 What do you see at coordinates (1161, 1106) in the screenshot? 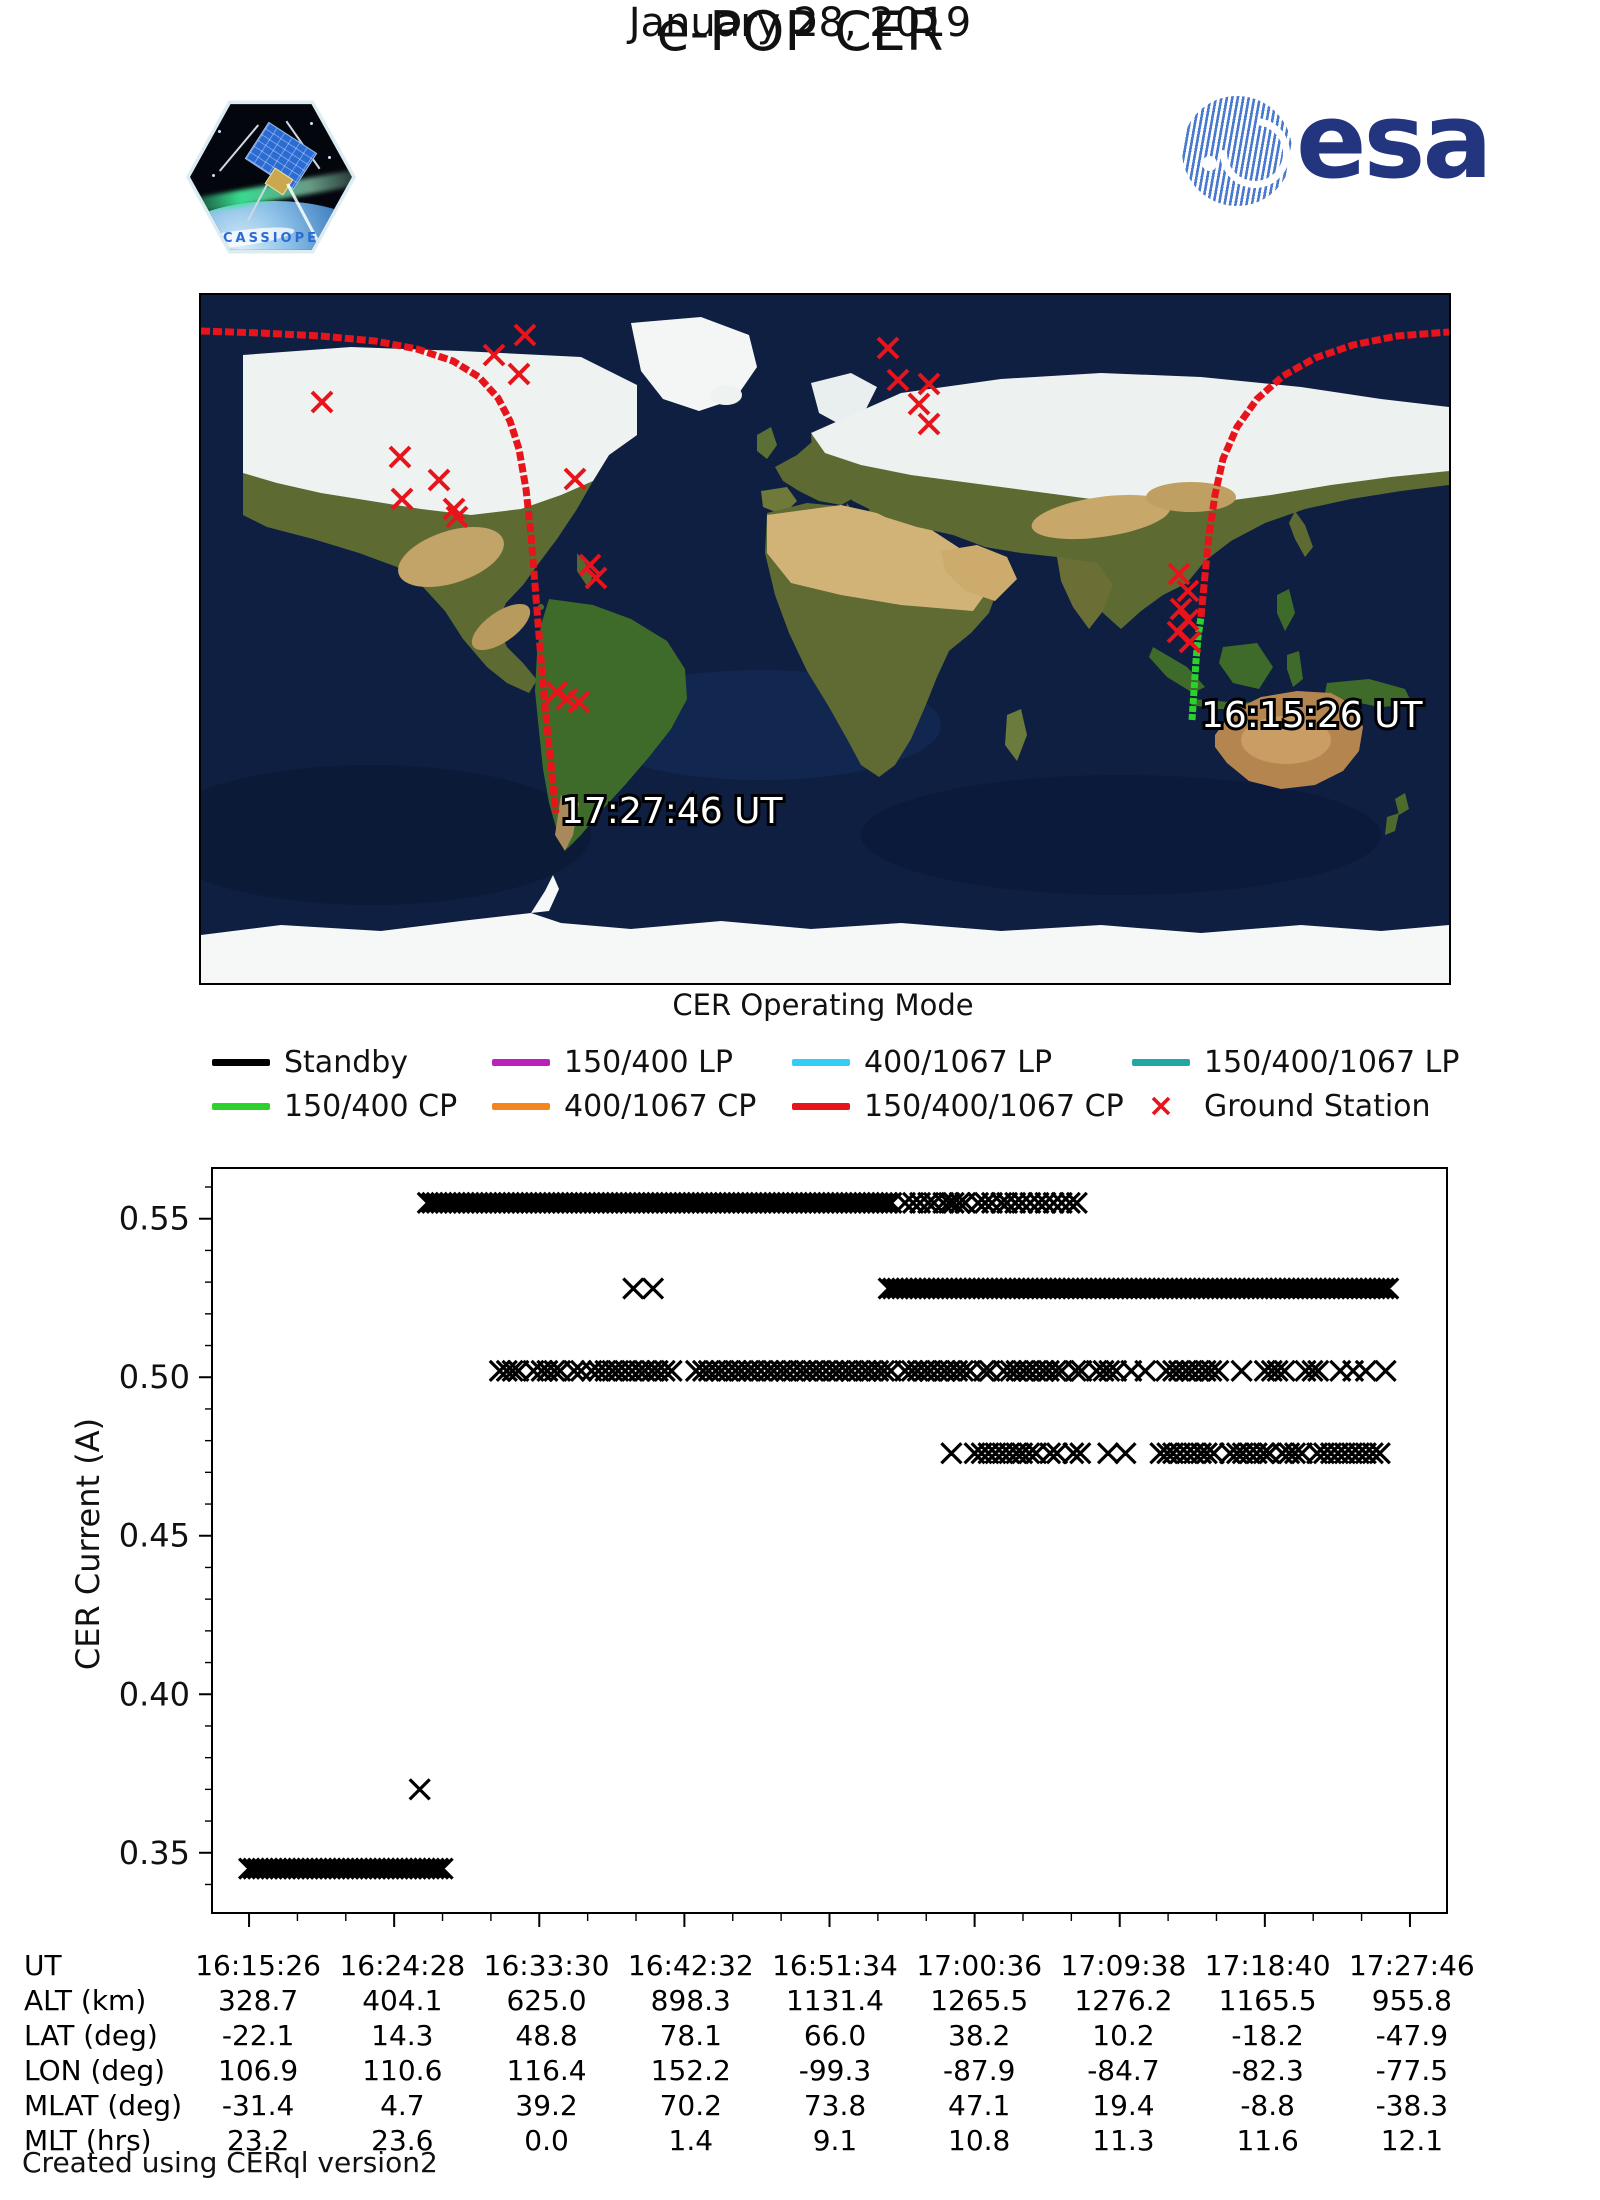
I see `legend-x-marker` at bounding box center [1161, 1106].